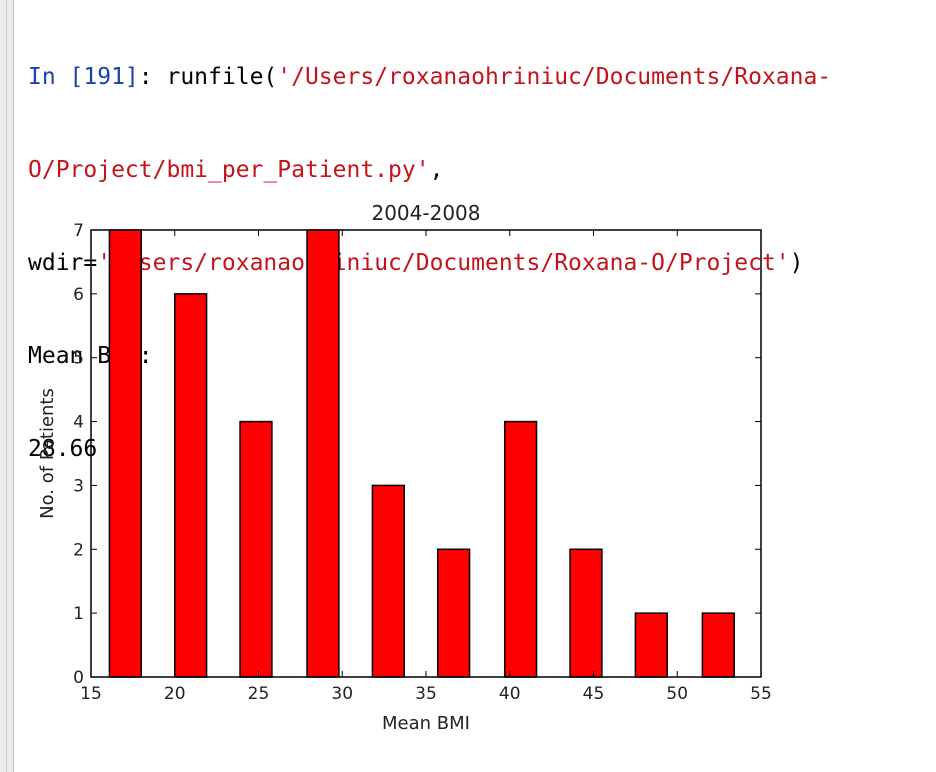  I want to click on close-paren: ), so click(796, 263).